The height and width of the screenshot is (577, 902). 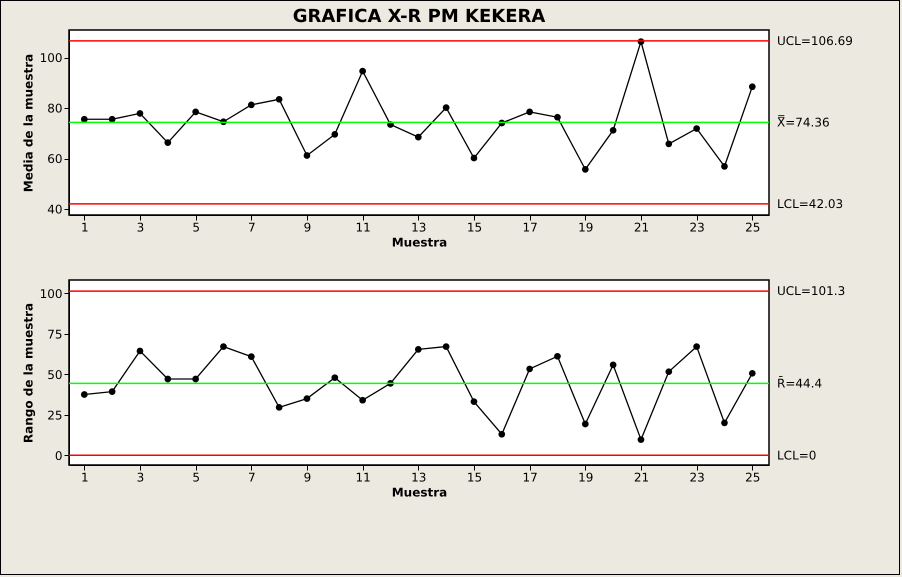 I want to click on y-tick-label: 0, so click(x=58, y=455).